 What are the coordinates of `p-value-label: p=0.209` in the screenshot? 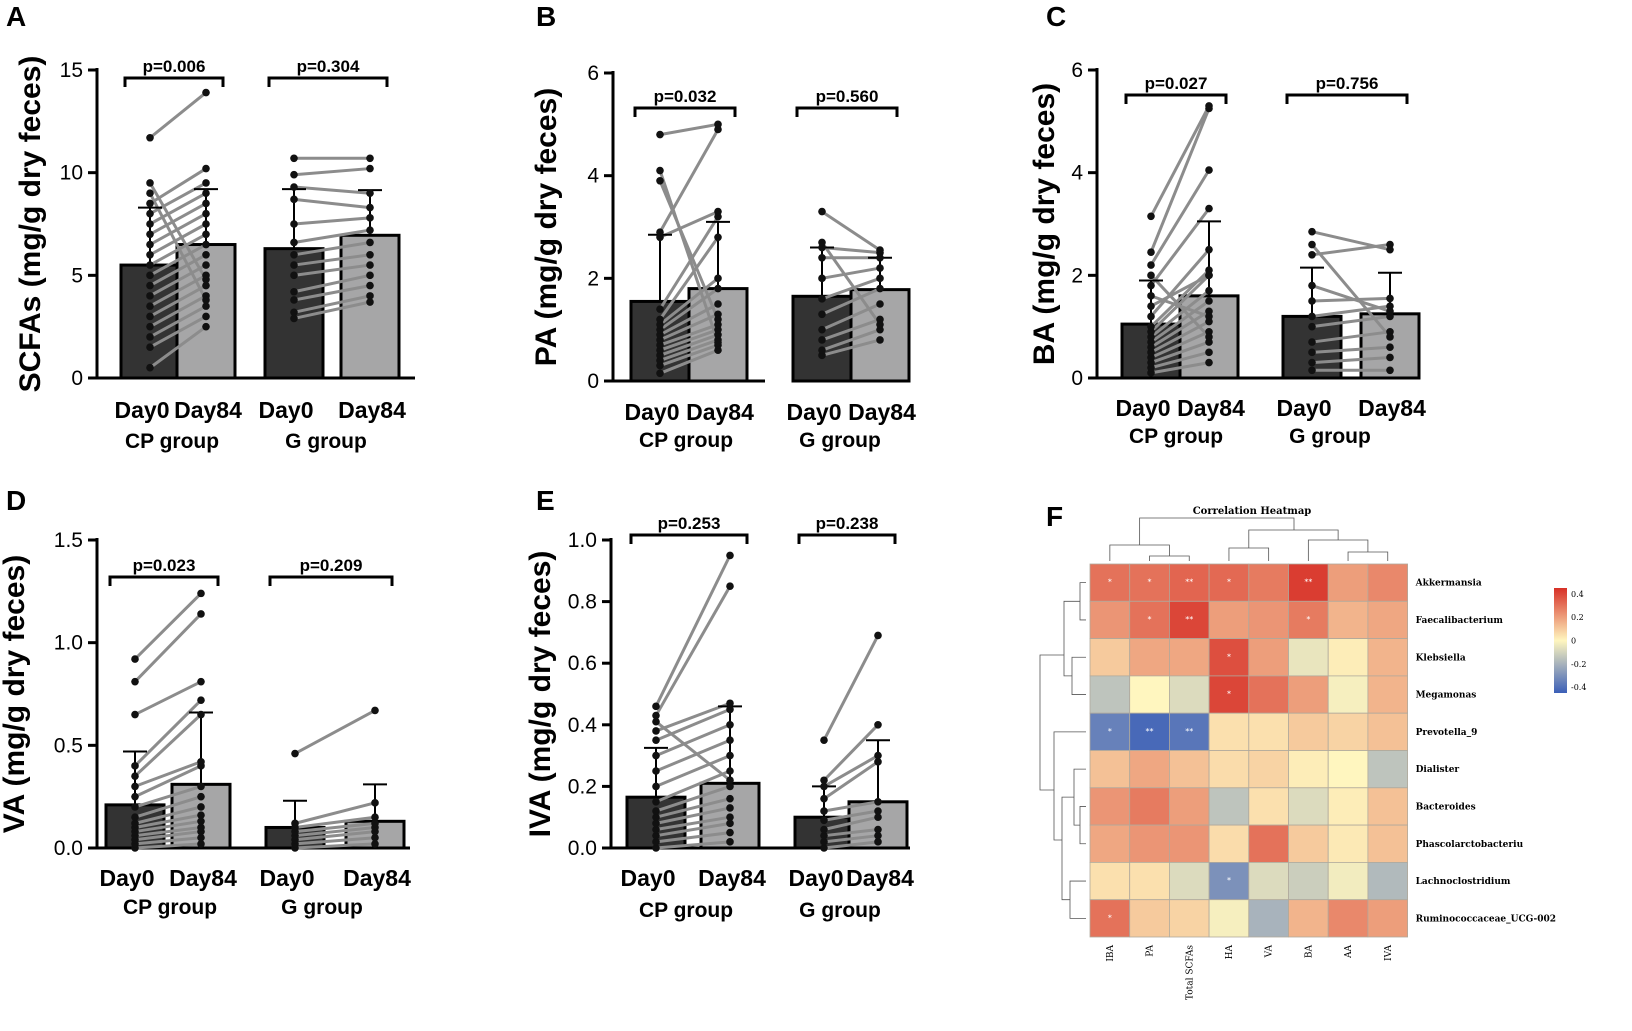 It's located at (331, 565).